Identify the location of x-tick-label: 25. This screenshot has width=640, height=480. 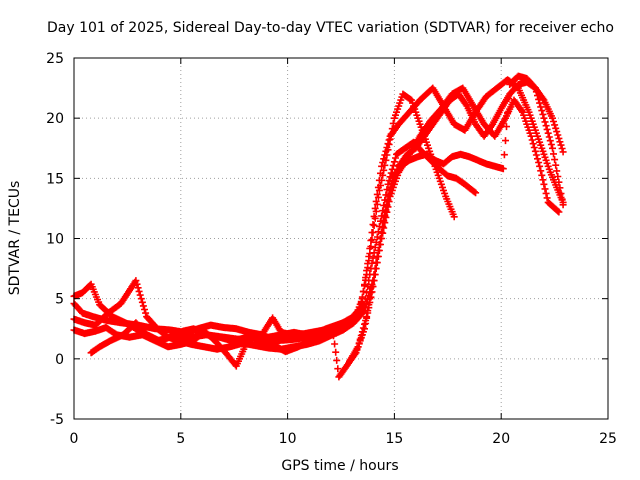
(608, 439).